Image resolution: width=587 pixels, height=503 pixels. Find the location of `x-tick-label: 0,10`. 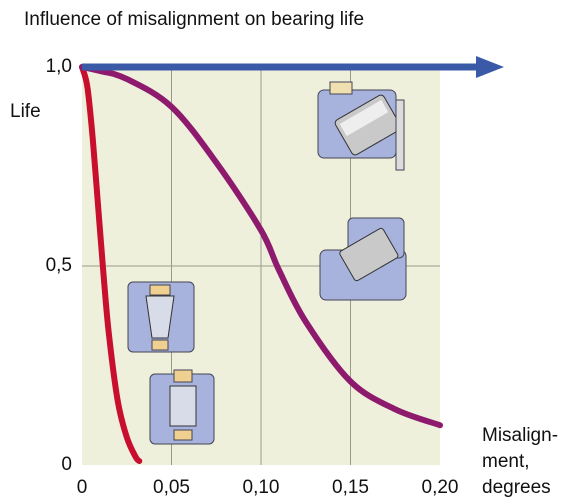

x-tick-label: 0,10 is located at coordinates (261, 487).